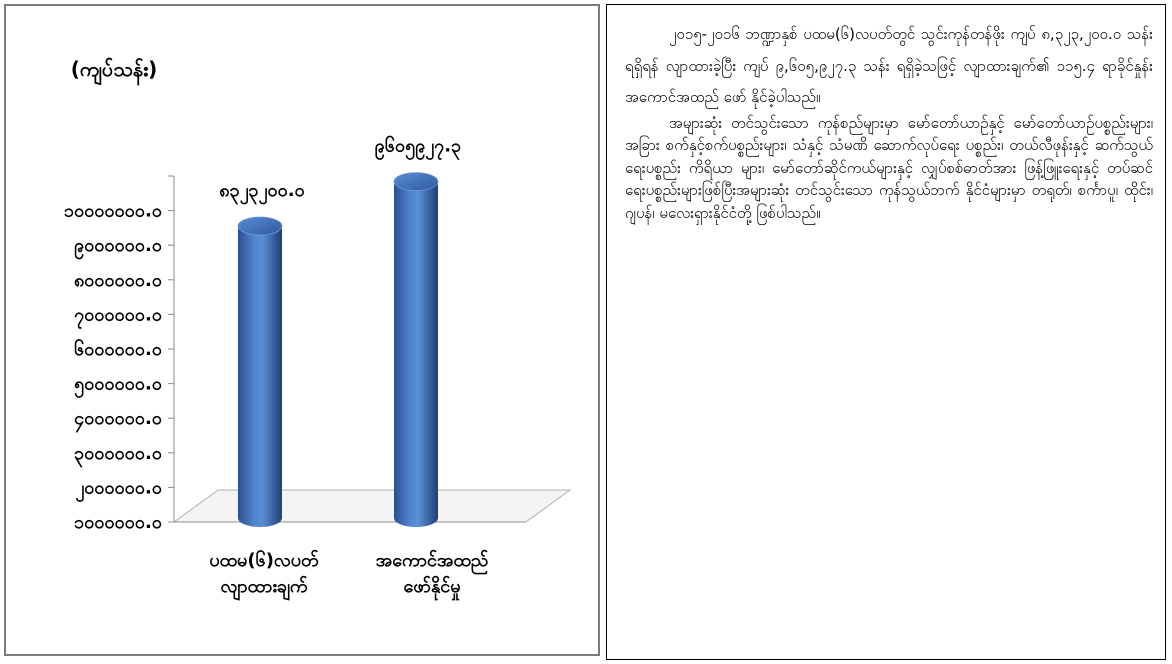  What do you see at coordinates (418, 148) in the screenshot?
I see `bar-data-label: ၉၆၀၅၉၂၇.၃` at bounding box center [418, 148].